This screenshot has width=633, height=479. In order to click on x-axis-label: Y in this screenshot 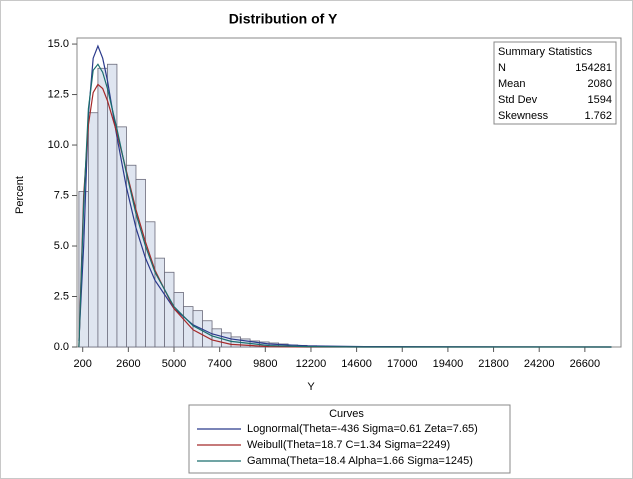, I will do `click(311, 387)`.